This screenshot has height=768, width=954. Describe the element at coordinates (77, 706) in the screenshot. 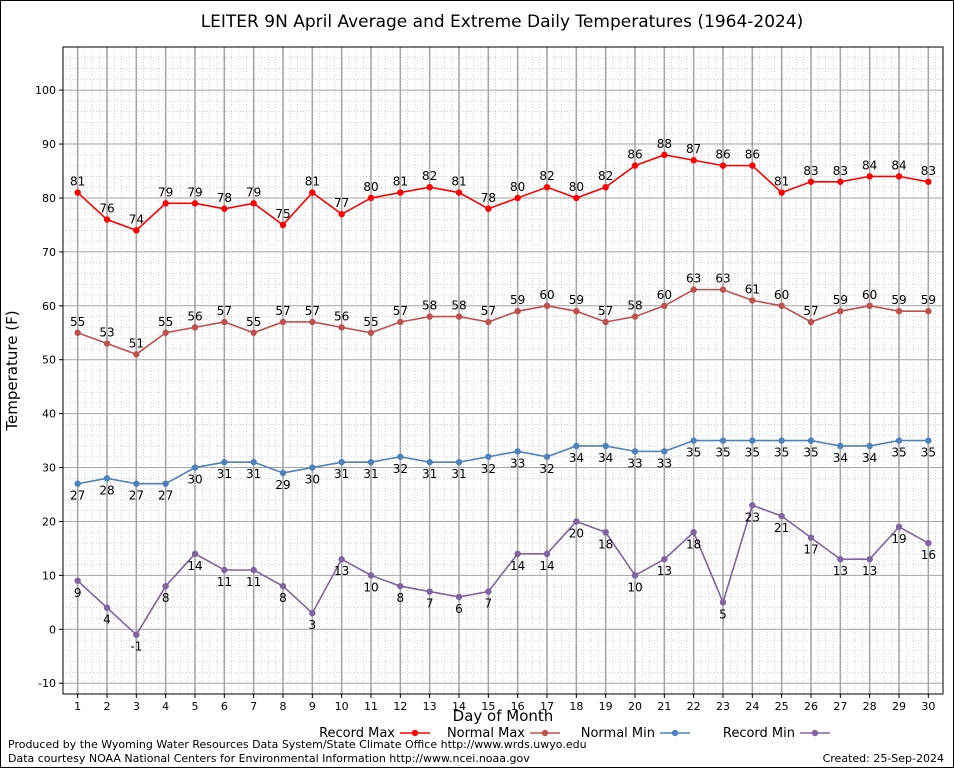

I see `x-tick-label: 1` at that location.